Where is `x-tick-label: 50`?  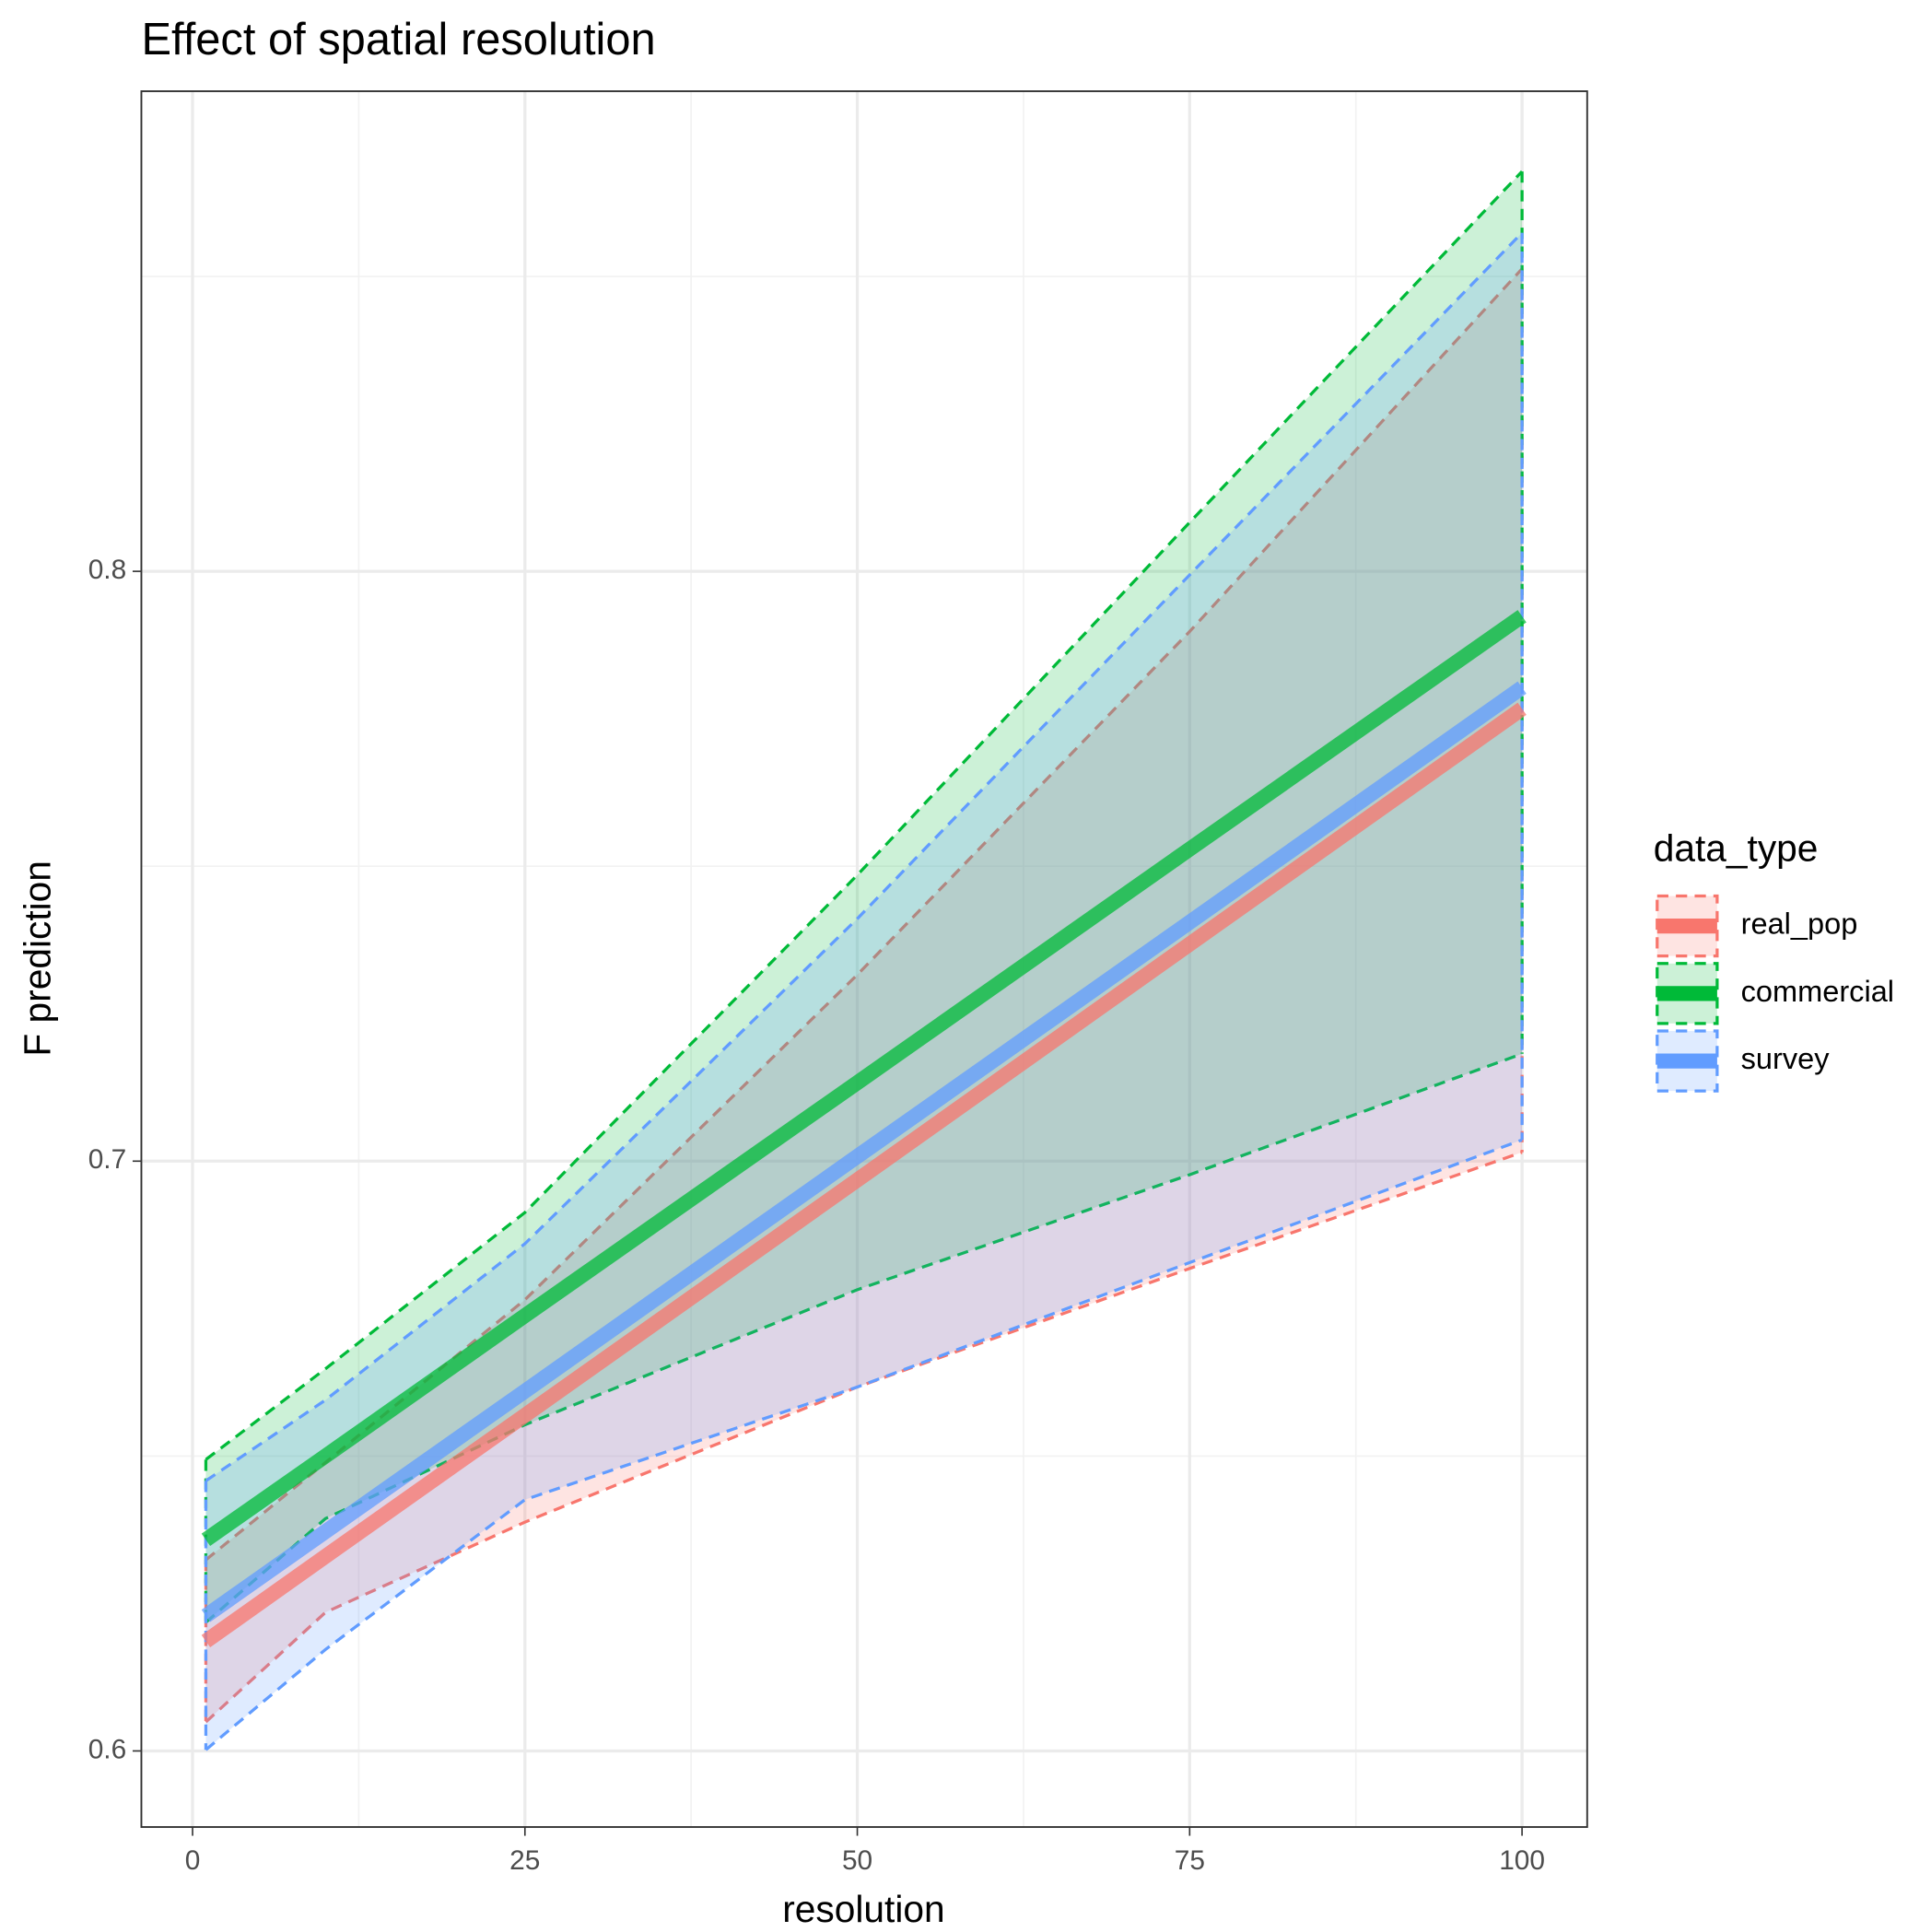 x-tick-label: 50 is located at coordinates (857, 1860).